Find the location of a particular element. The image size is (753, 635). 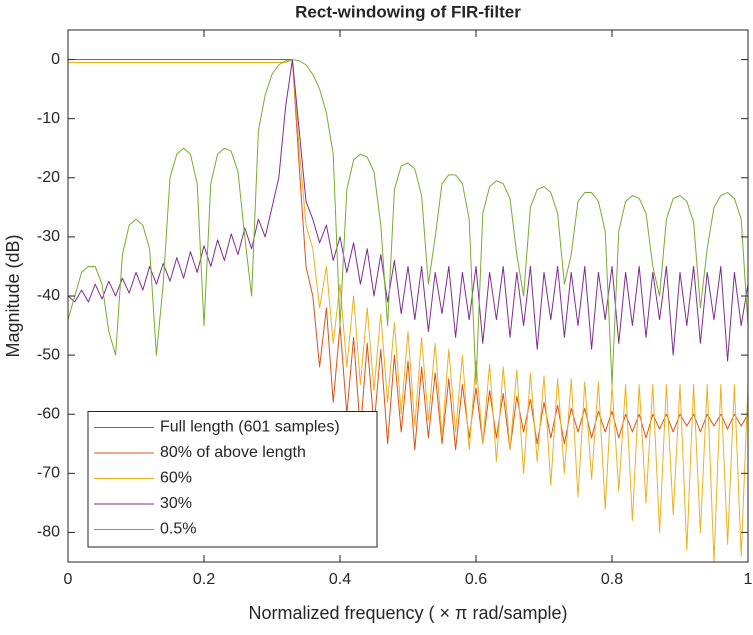

legend-label: 60% is located at coordinates (176, 478).